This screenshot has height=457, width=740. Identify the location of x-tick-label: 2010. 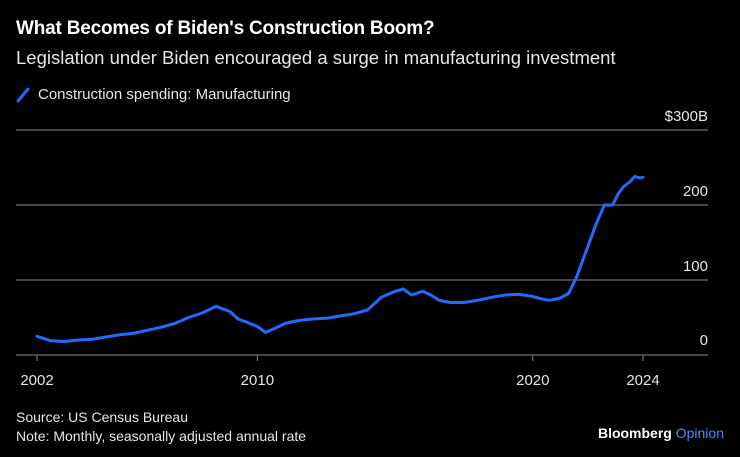
(257, 380).